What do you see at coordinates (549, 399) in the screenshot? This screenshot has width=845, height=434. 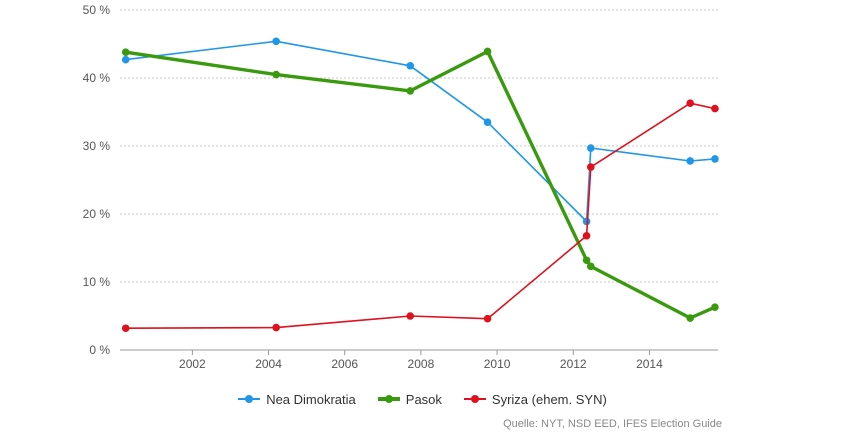 I see `legend-label-syriza: Syriza (ehem. SYN)` at bounding box center [549, 399].